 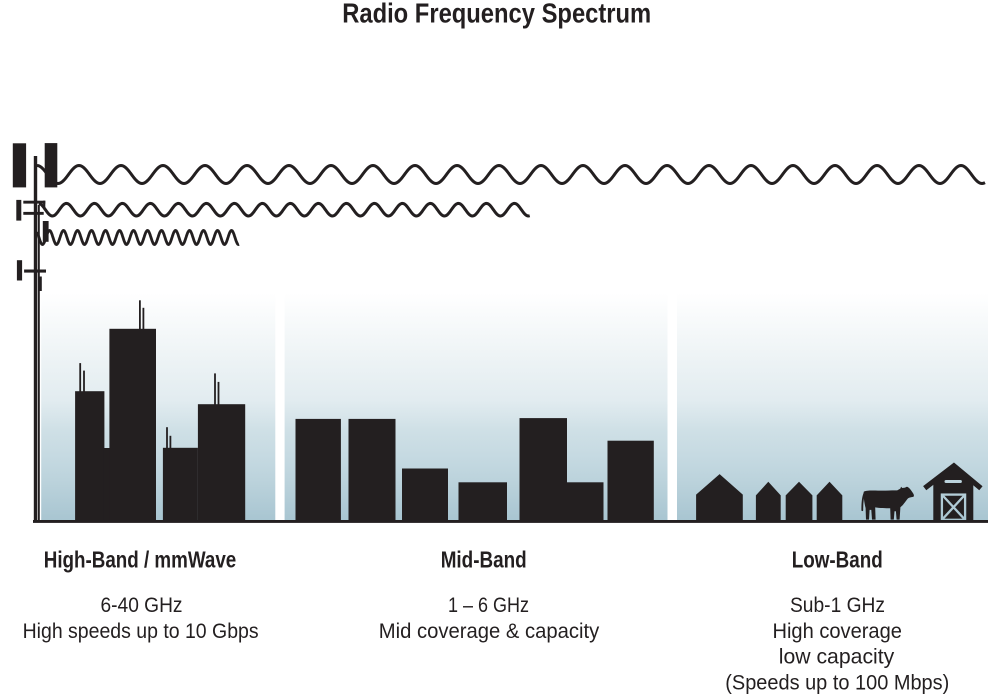 I want to click on svg-text: Radio Frequency Spectrum, so click(x=496, y=14).